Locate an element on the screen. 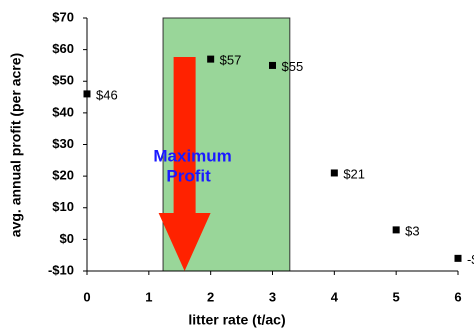  x-tick-label: 3 is located at coordinates (272, 296).